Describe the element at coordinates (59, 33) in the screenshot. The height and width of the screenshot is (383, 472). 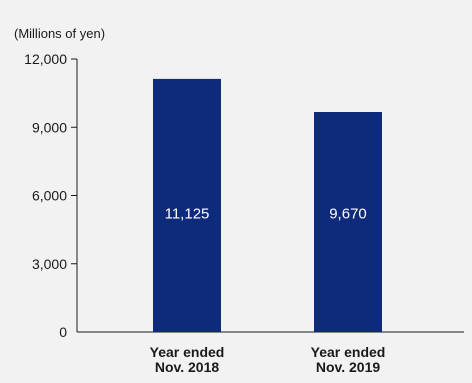
I see `unit-label: (Millions of yen)` at that location.